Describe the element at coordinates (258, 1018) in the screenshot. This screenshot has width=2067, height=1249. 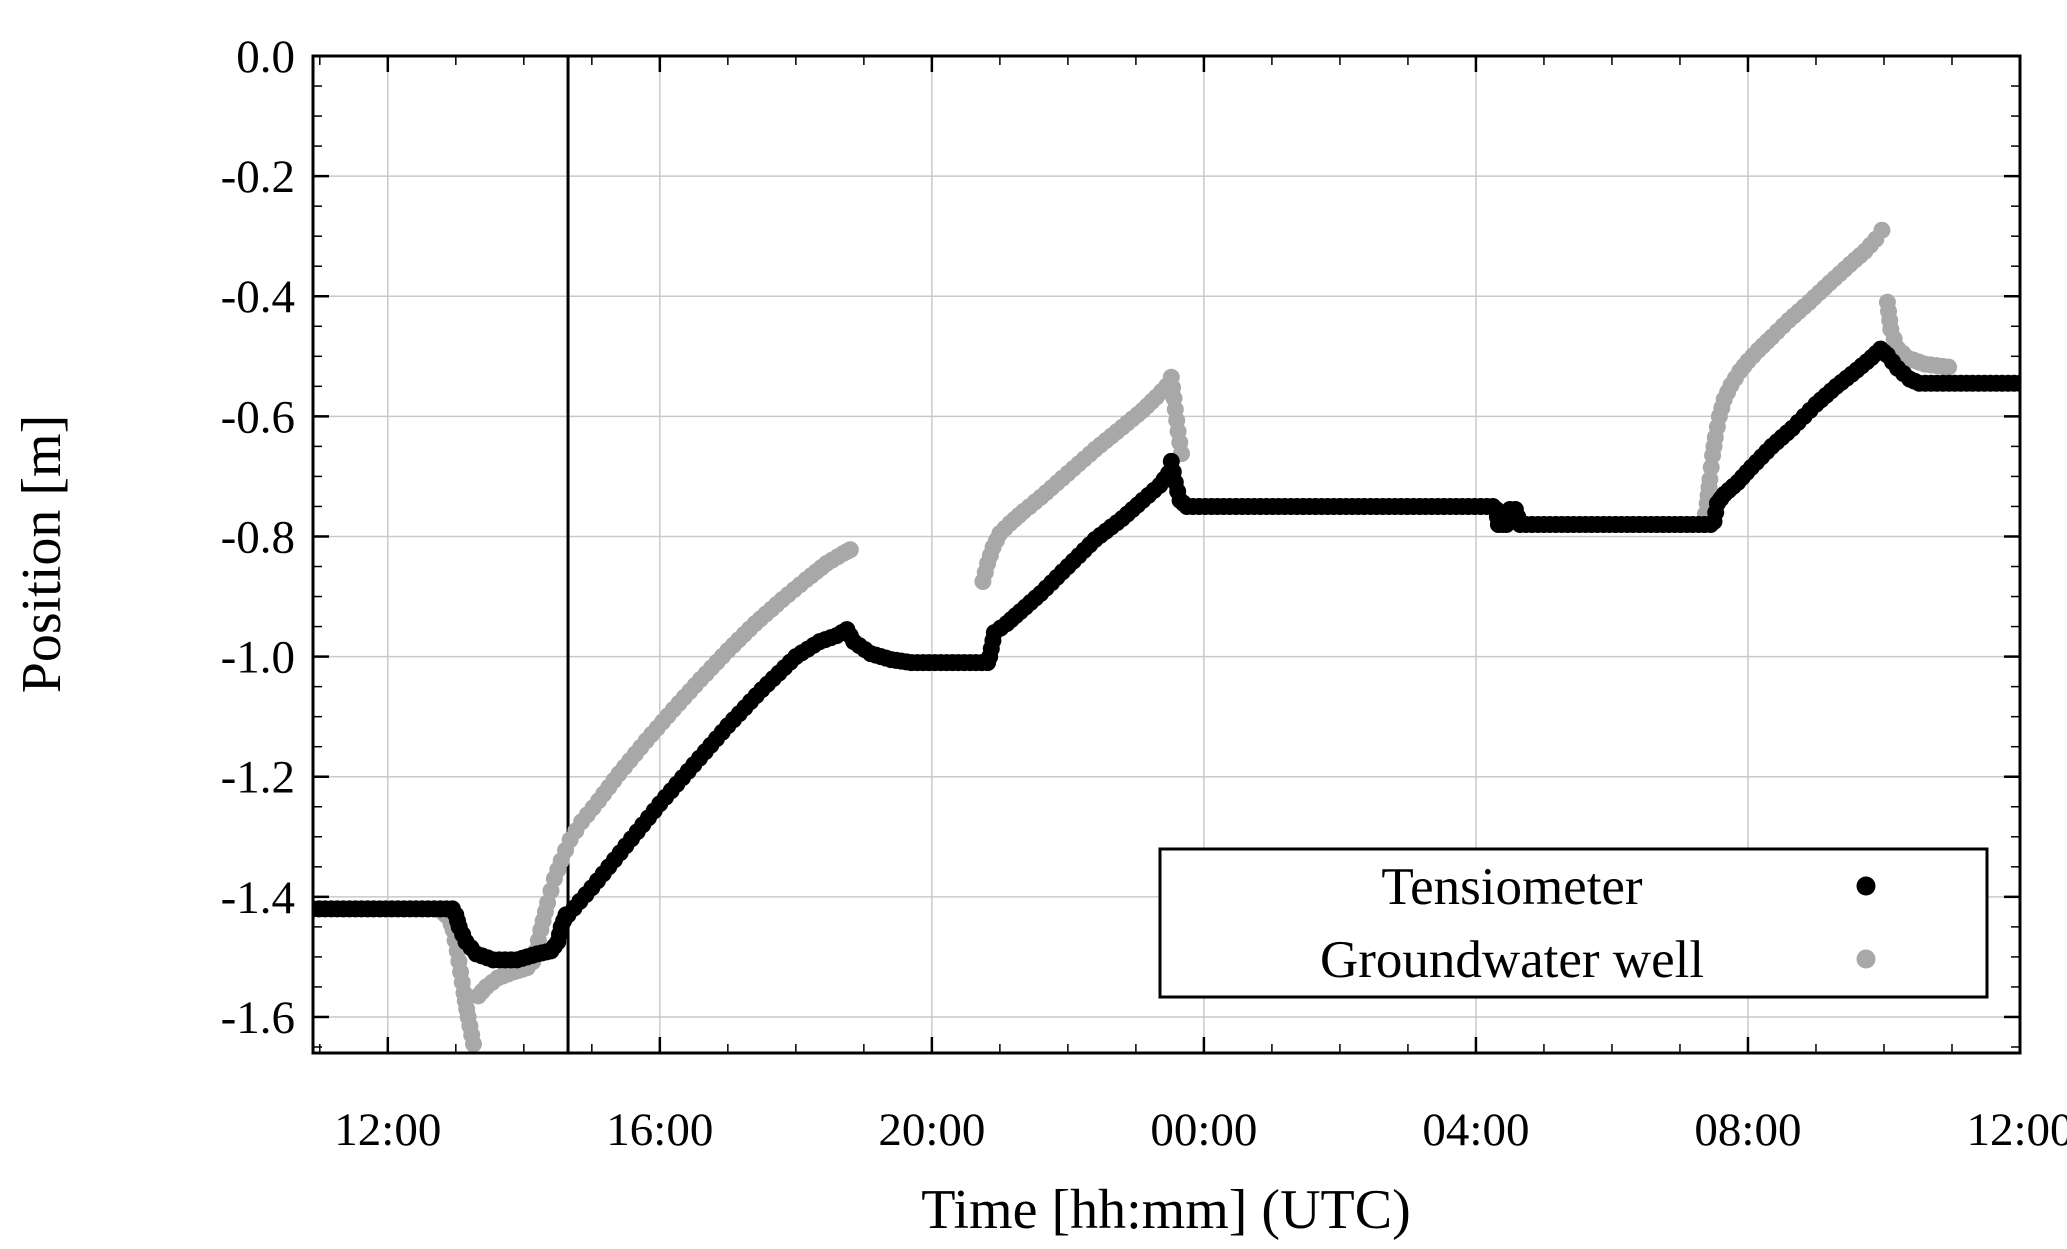
I see `y-tick-label: -1.6` at that location.